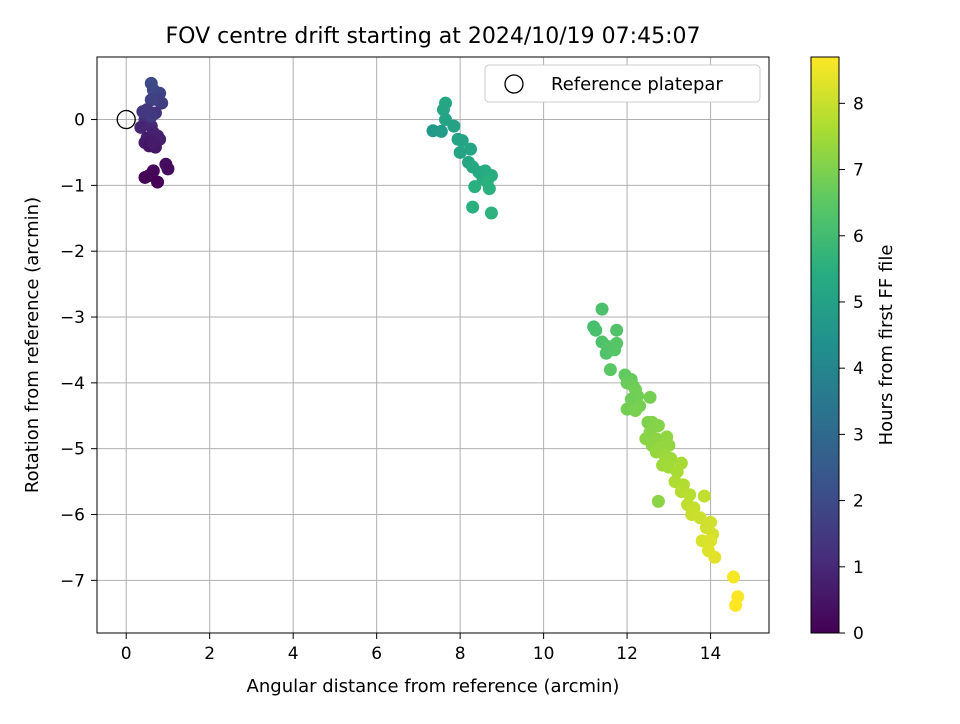 The image size is (960, 724). What do you see at coordinates (293, 654) in the screenshot?
I see `x-tick-label: 4` at bounding box center [293, 654].